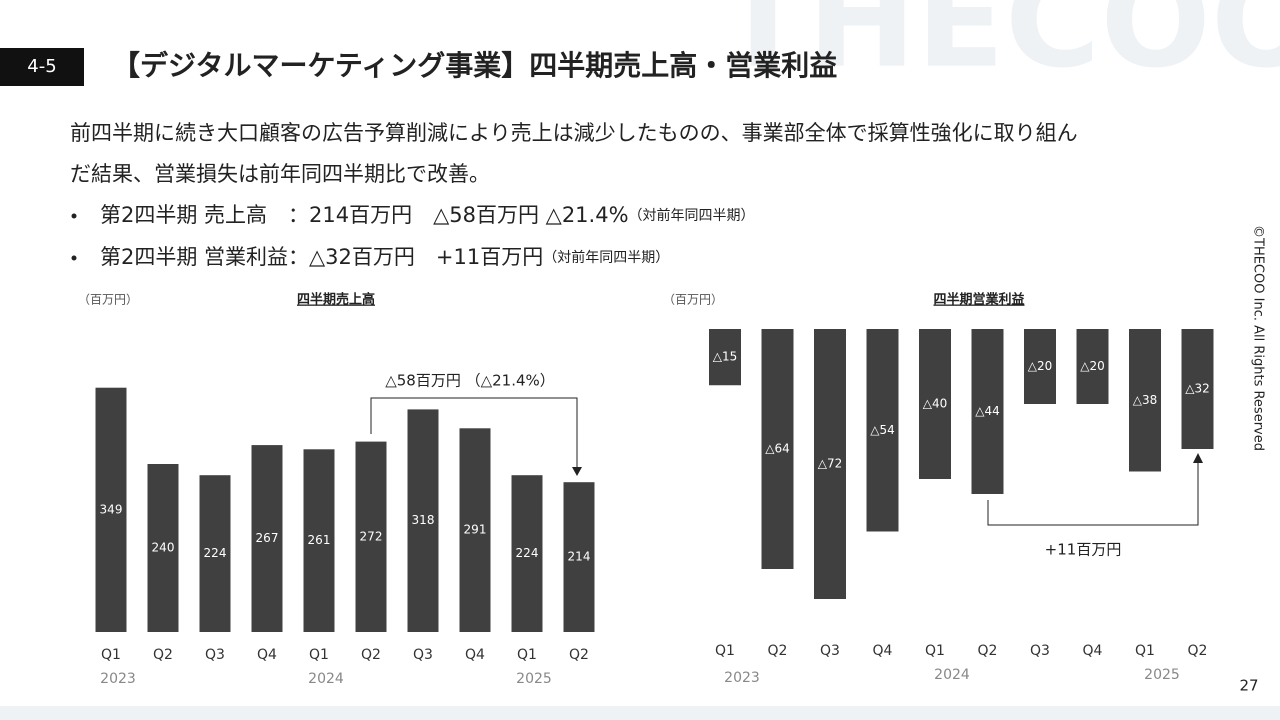 The height and width of the screenshot is (720, 1280). I want to click on value-label: 318, so click(423, 520).